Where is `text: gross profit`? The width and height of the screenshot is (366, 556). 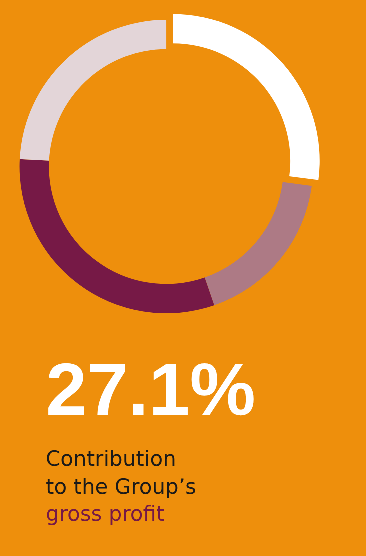
text: gross profit is located at coordinates (105, 514).